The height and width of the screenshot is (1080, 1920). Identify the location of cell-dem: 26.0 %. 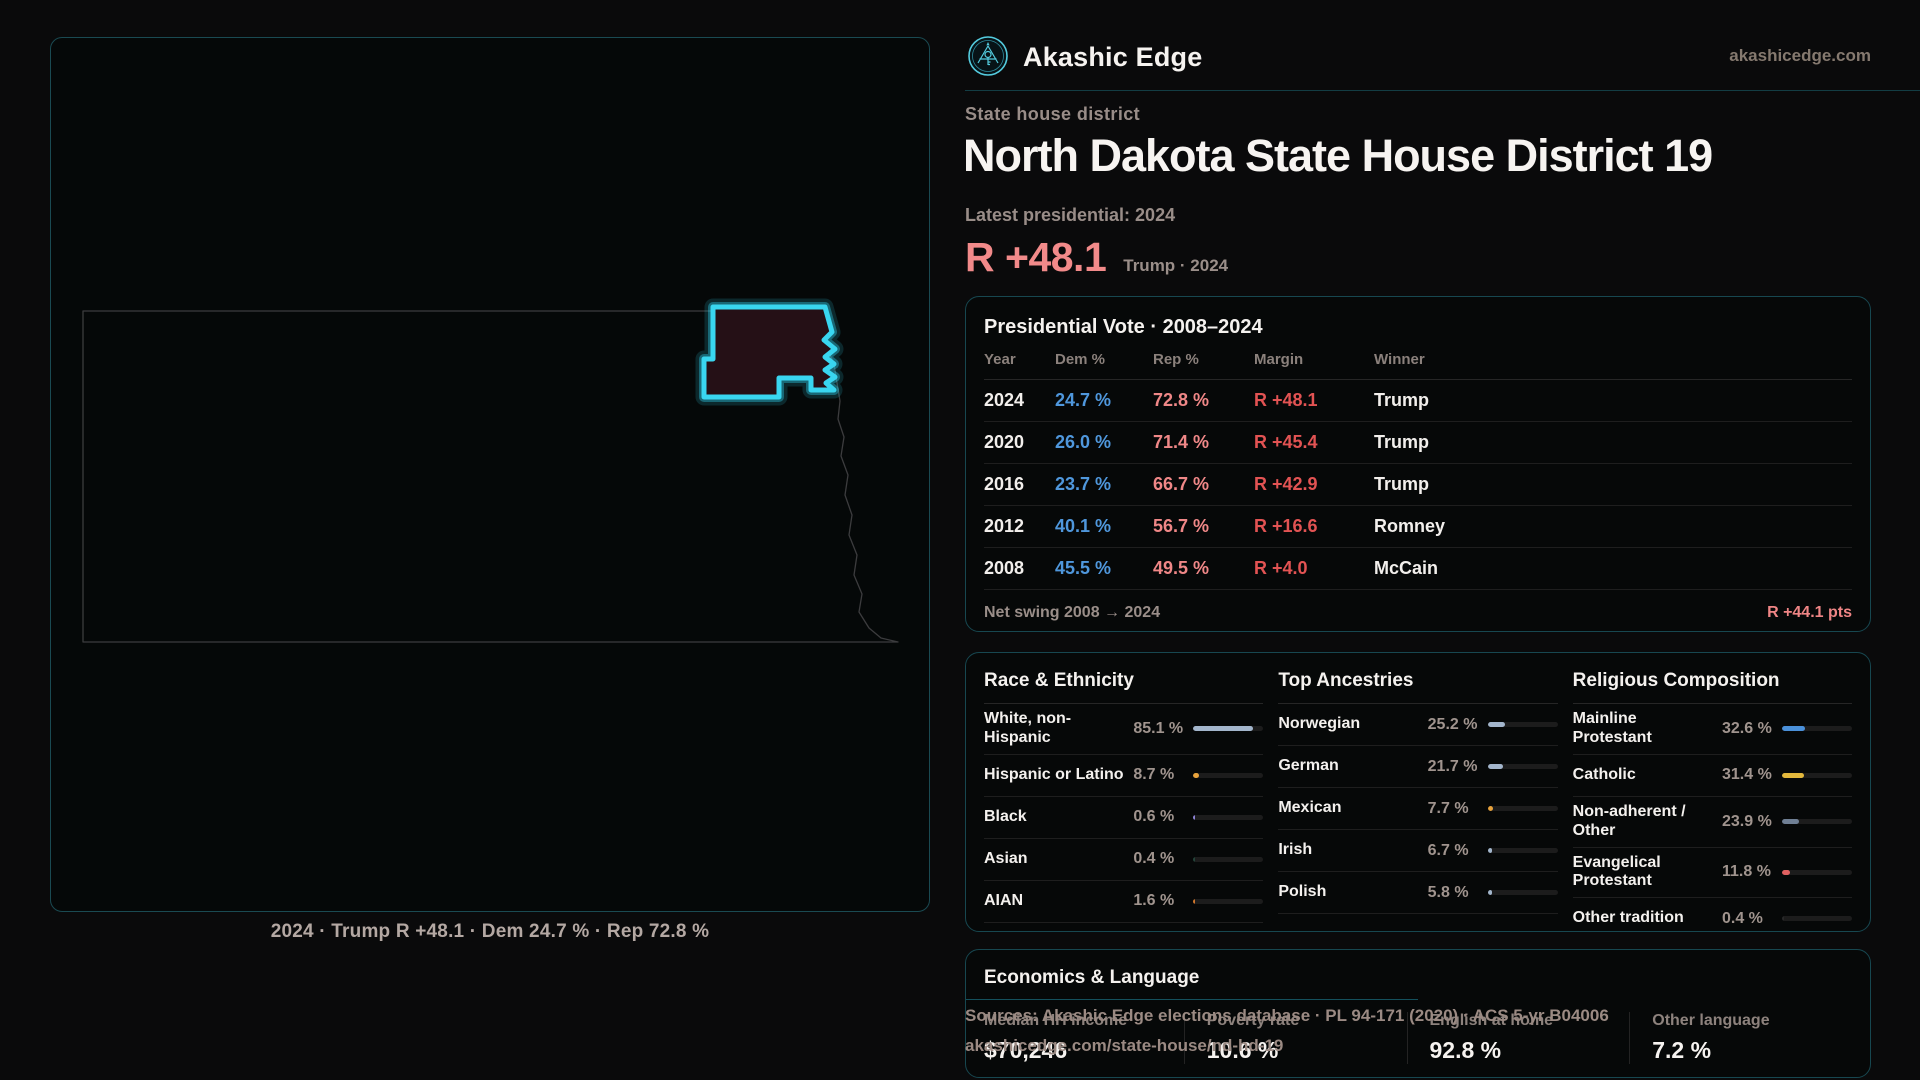
(1083, 442).